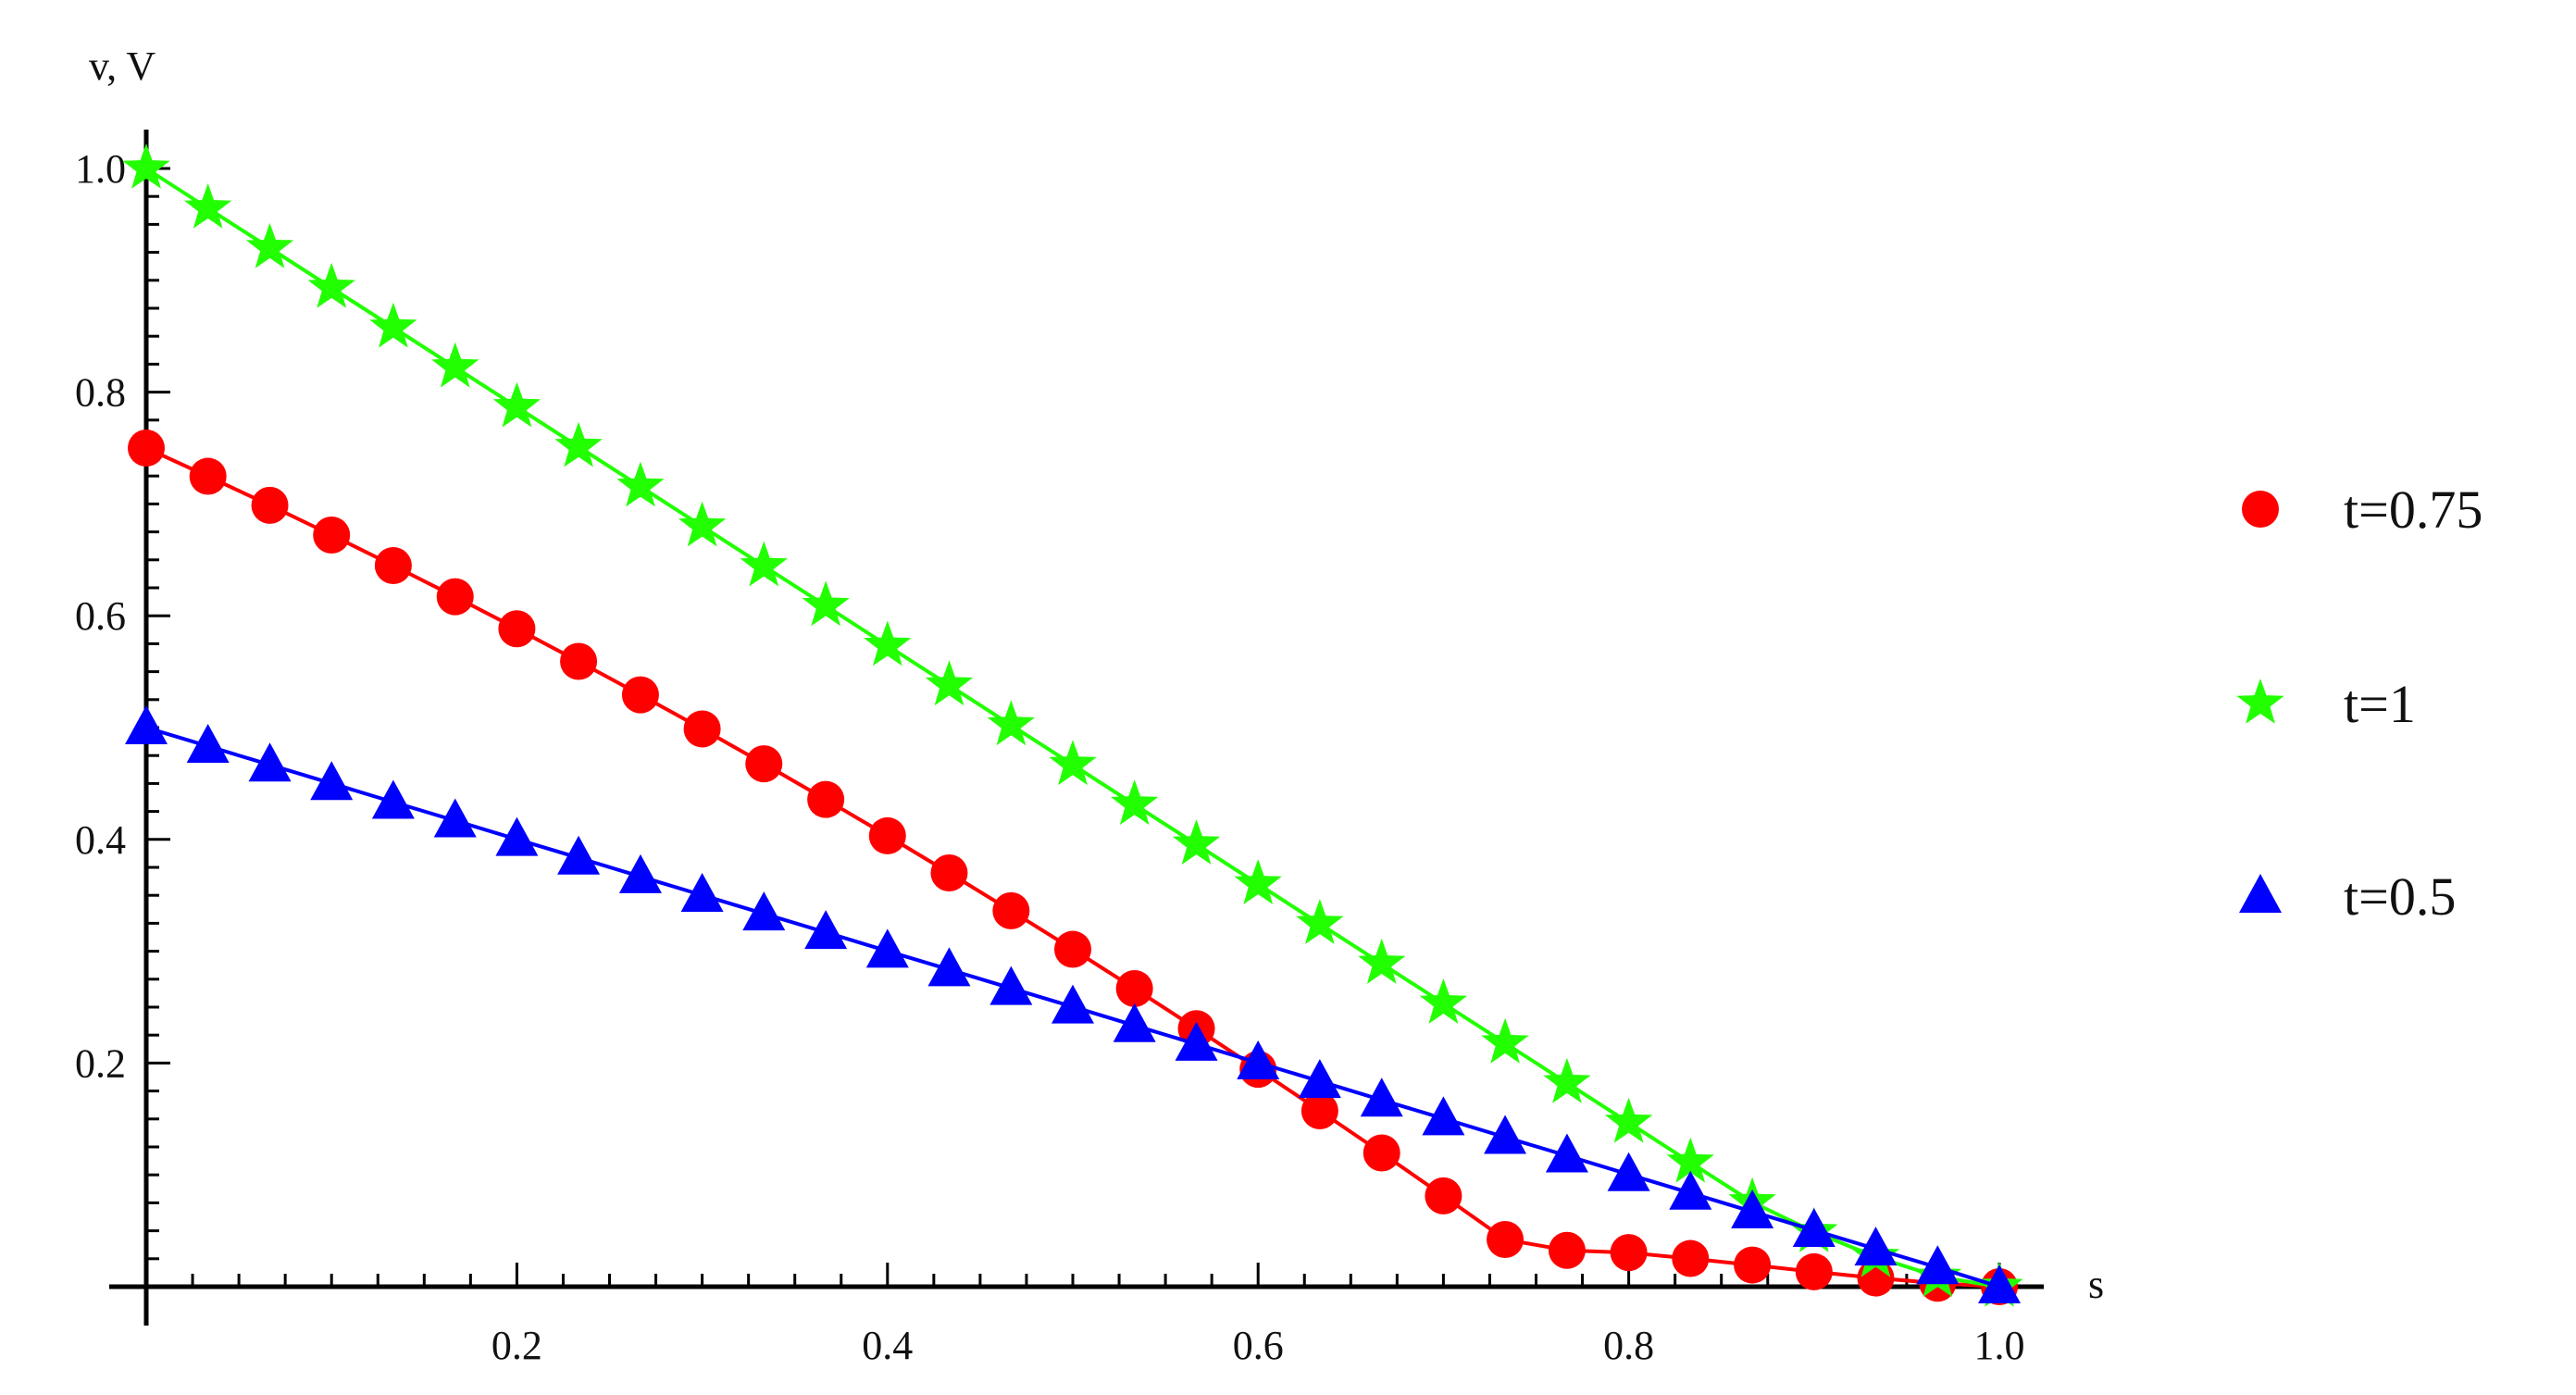  What do you see at coordinates (100, 616) in the screenshot?
I see `y-tick-label: 0.6` at bounding box center [100, 616].